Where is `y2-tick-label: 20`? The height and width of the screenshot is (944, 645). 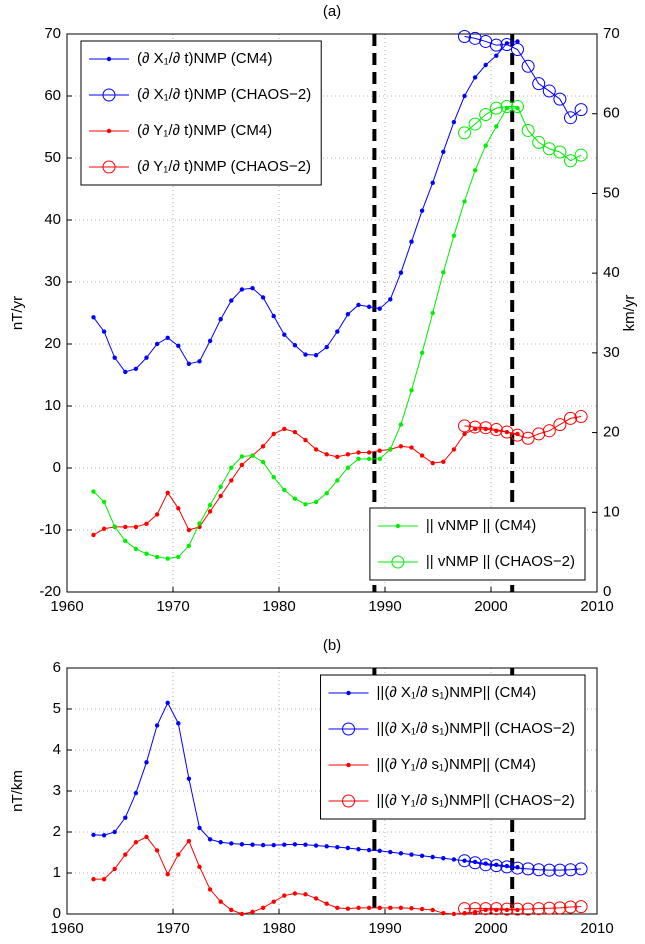 y2-tick-label: 20 is located at coordinates (611, 432).